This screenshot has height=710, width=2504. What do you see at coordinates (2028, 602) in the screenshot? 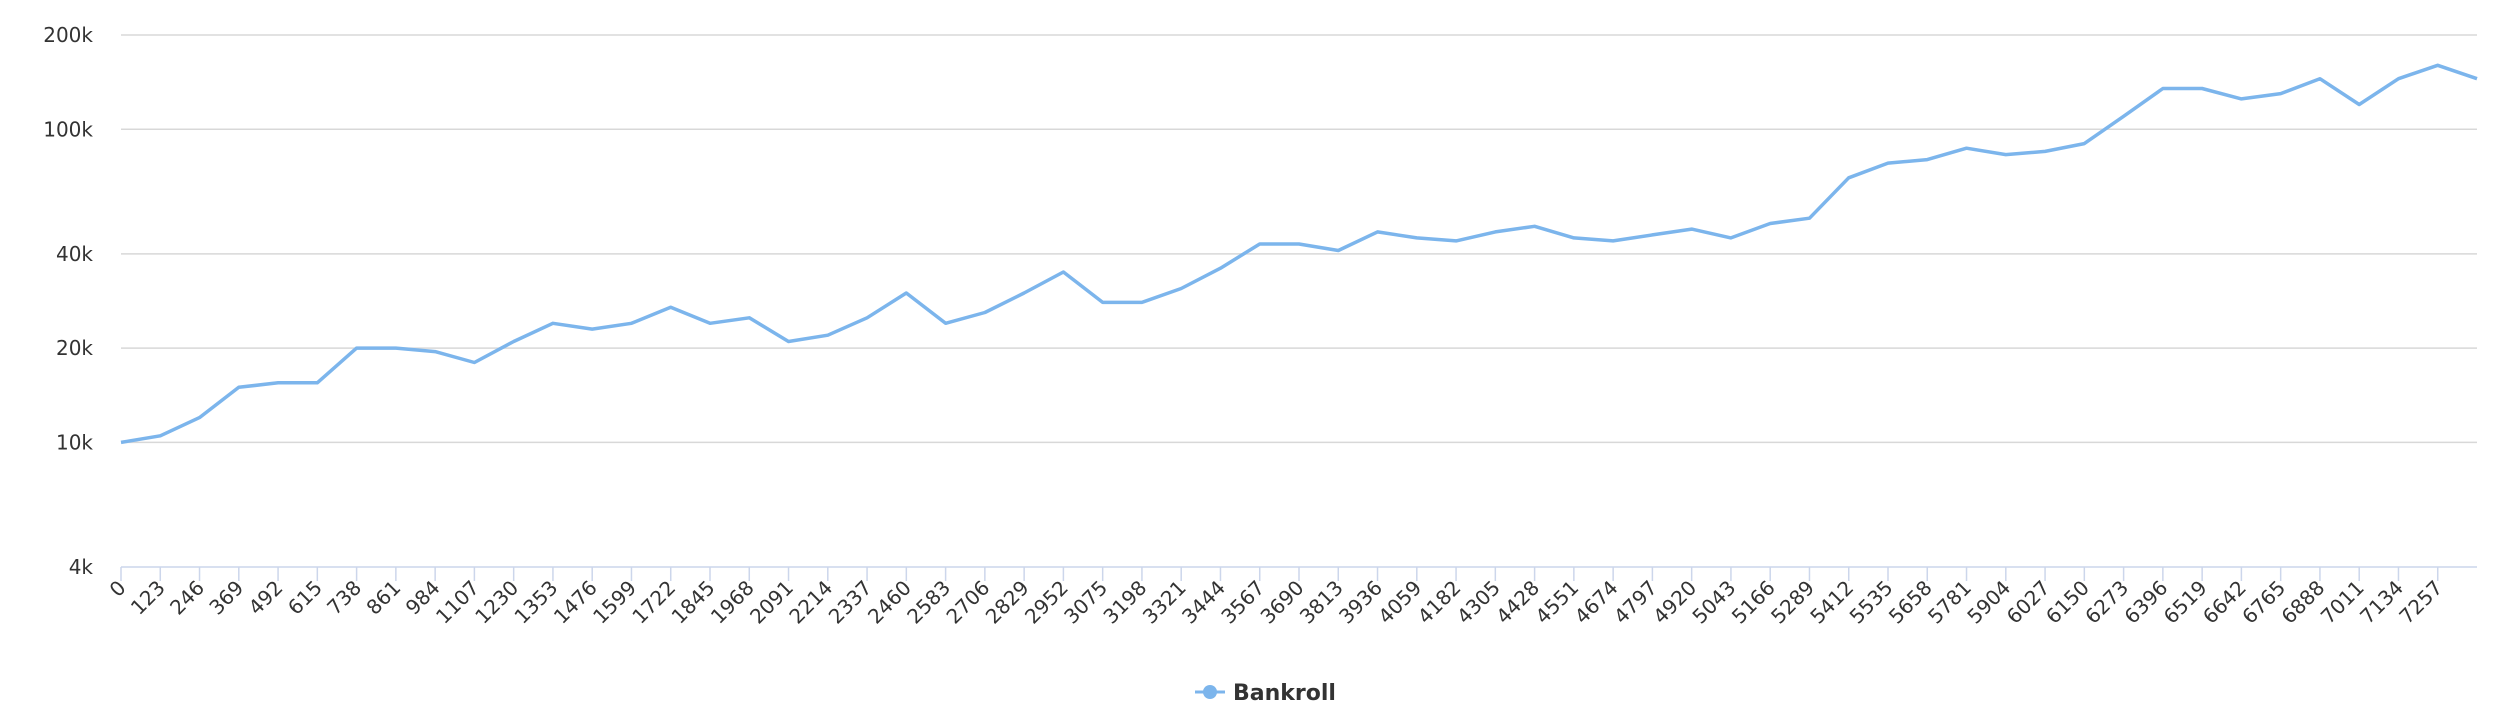
I see `x-tick-label: 6027` at bounding box center [2028, 602].